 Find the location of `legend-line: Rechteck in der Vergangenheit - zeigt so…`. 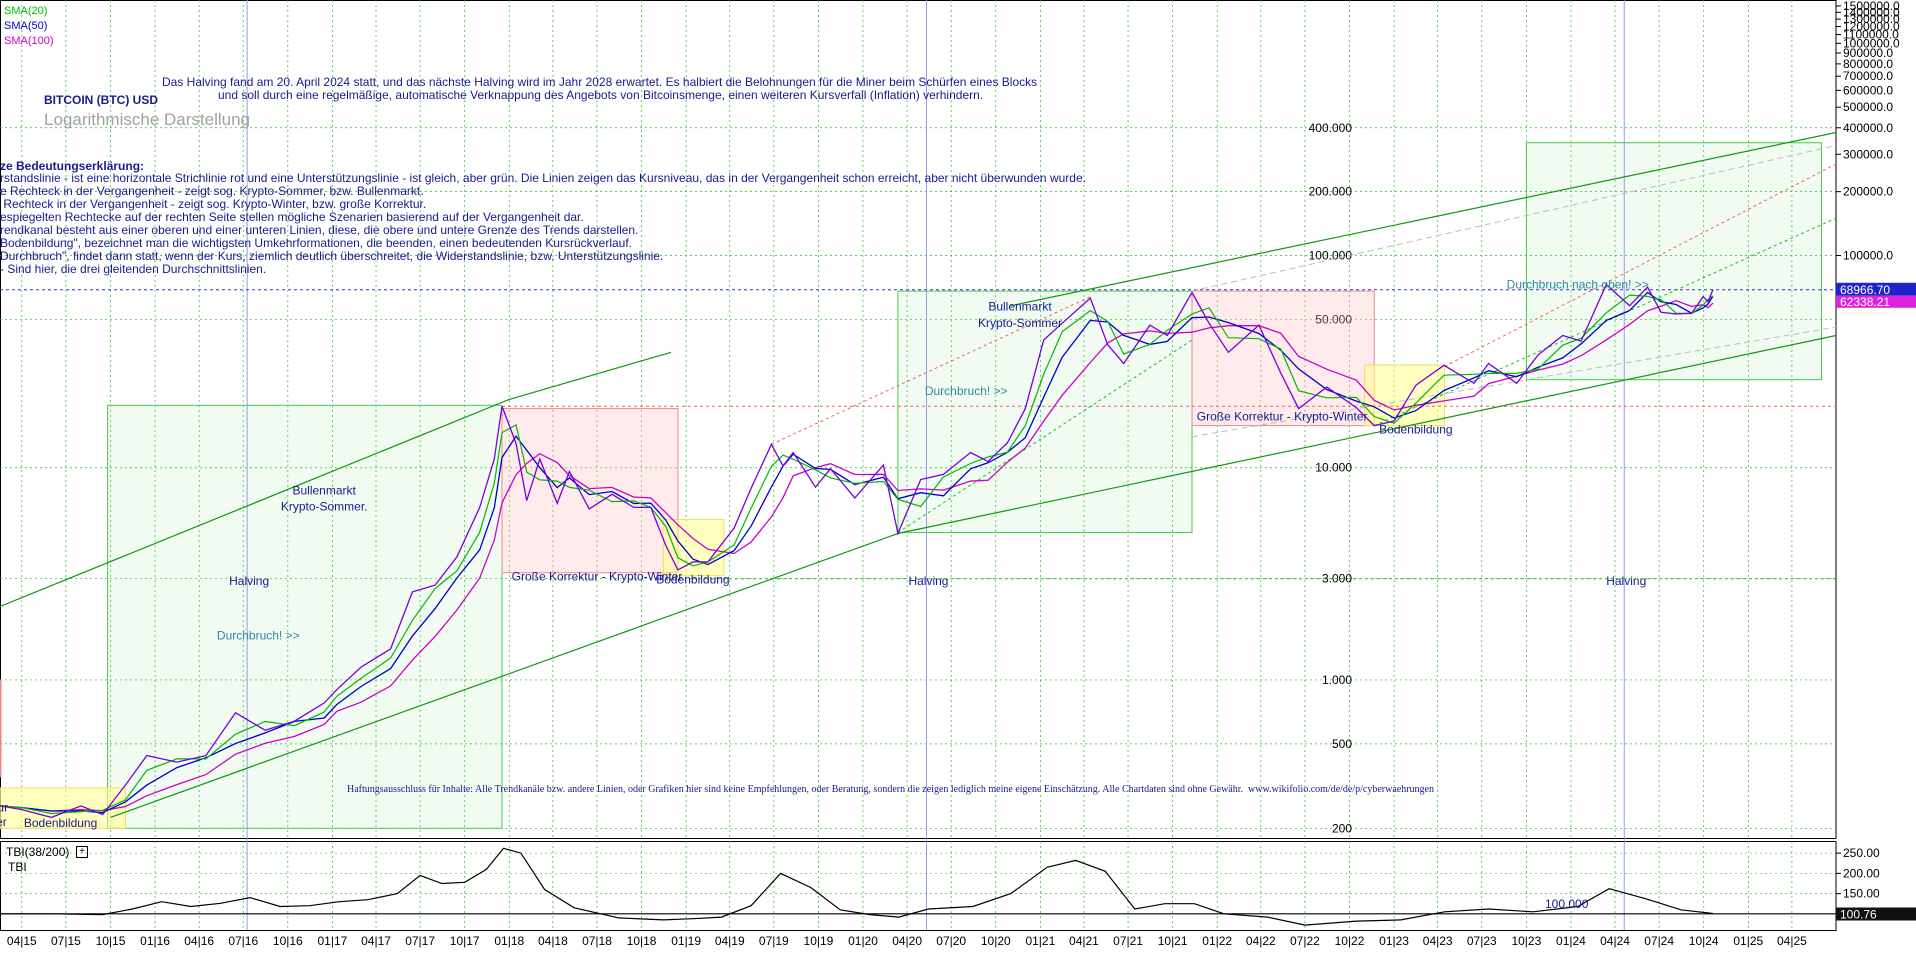

legend-line: Rechteck in der Vergangenheit - zeigt so… is located at coordinates (213, 204).